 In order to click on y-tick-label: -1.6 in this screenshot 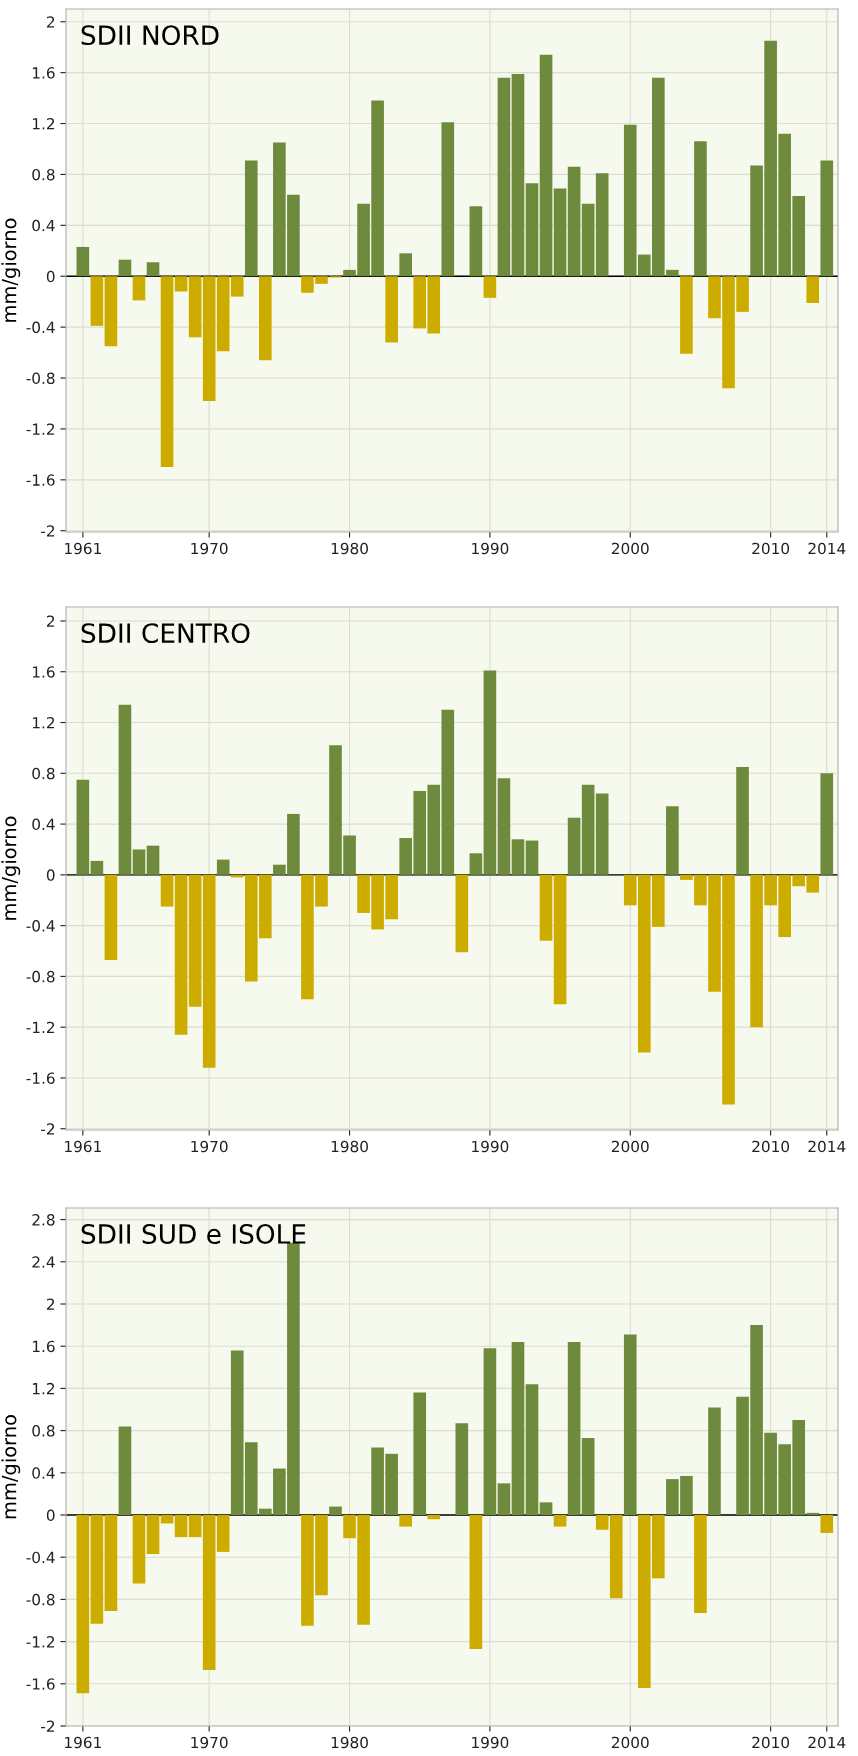, I will do `click(40, 1684)`.